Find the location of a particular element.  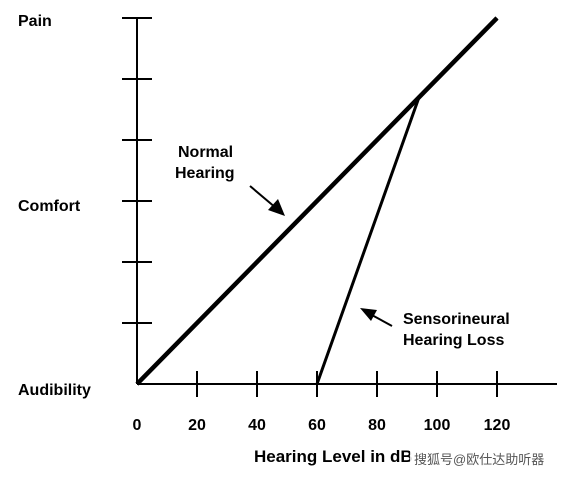

loss-label-line1: Sensorineural is located at coordinates (456, 319).